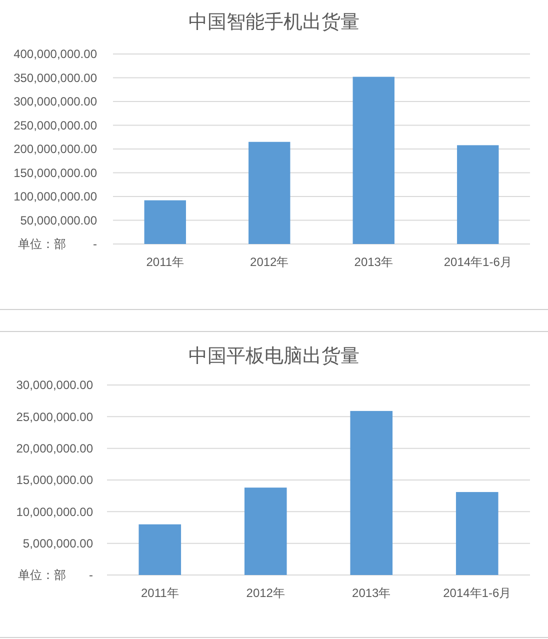 The width and height of the screenshot is (548, 639). Describe the element at coordinates (58, 543) in the screenshot. I see `y-tick-label: 5,000,000.00` at that location.